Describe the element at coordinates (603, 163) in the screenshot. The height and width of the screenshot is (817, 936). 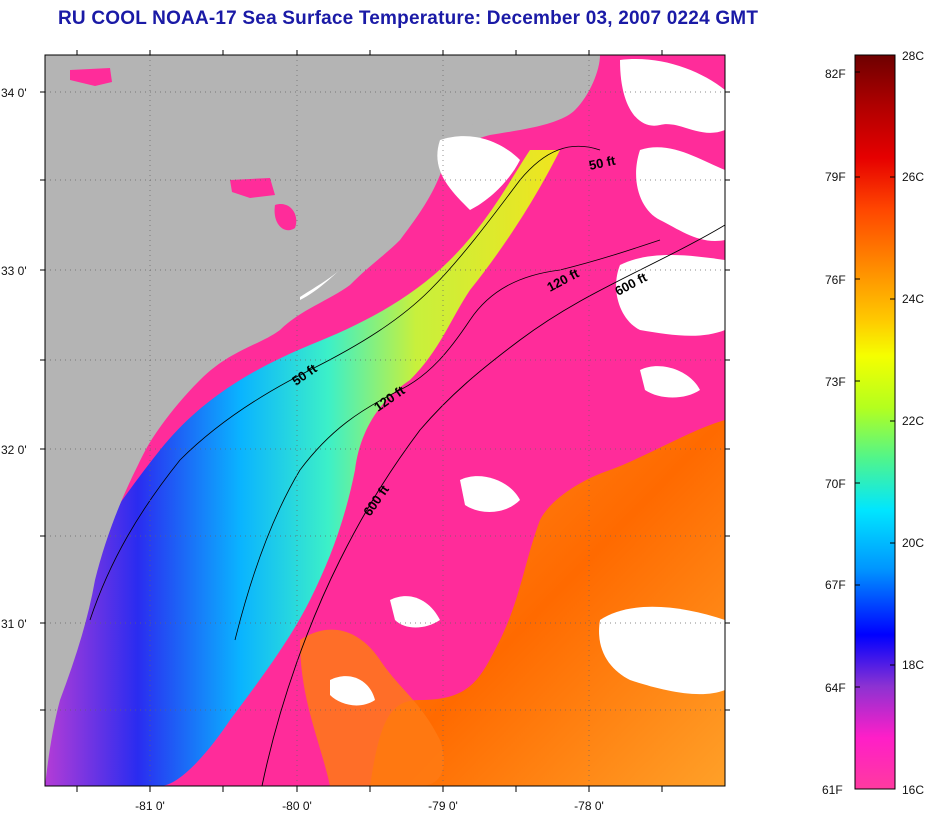
I see `contour-label-50ft-north: 50 ft` at that location.